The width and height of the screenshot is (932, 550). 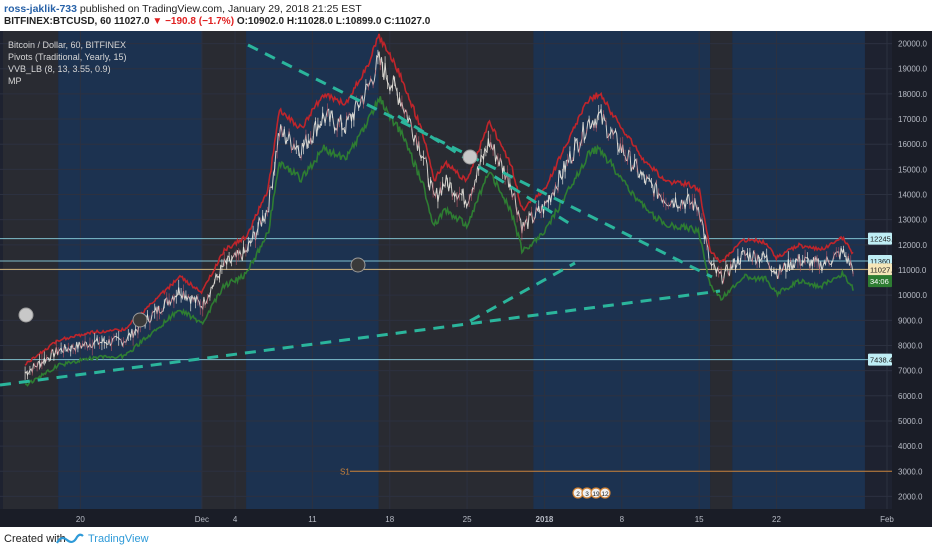 I want to click on x-tick-label: 4, so click(x=235, y=519).